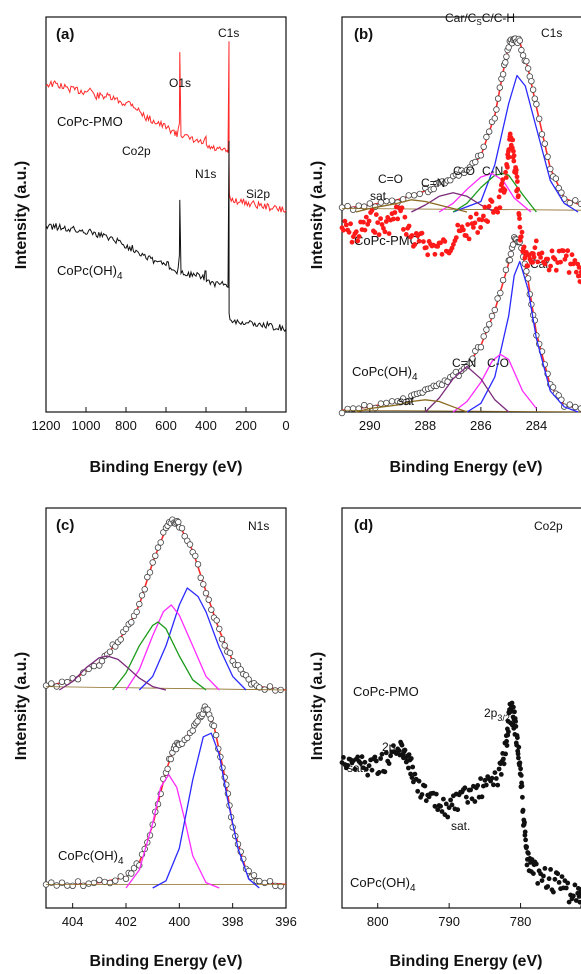  What do you see at coordinates (166, 467) in the screenshot?
I see `panel-a-xlabel: Binding Energy (eV)` at bounding box center [166, 467].